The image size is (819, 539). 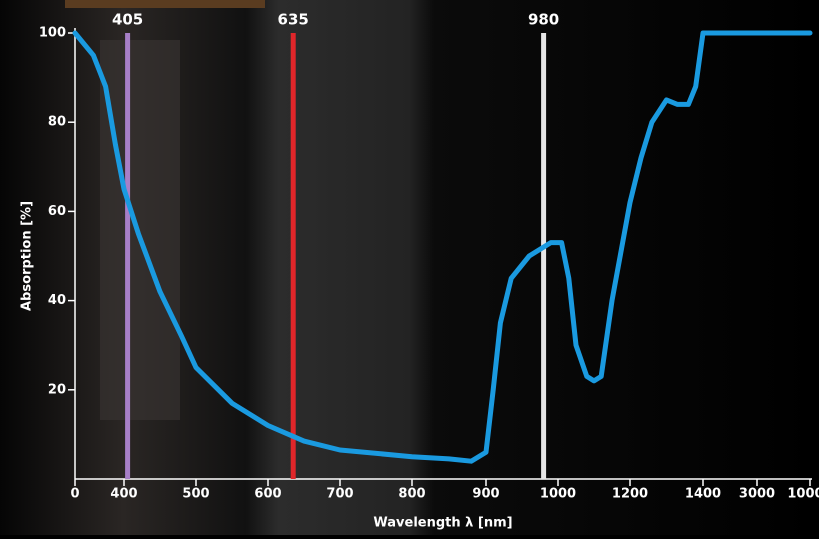 I want to click on y-tick-label: 80, so click(x=57, y=122).